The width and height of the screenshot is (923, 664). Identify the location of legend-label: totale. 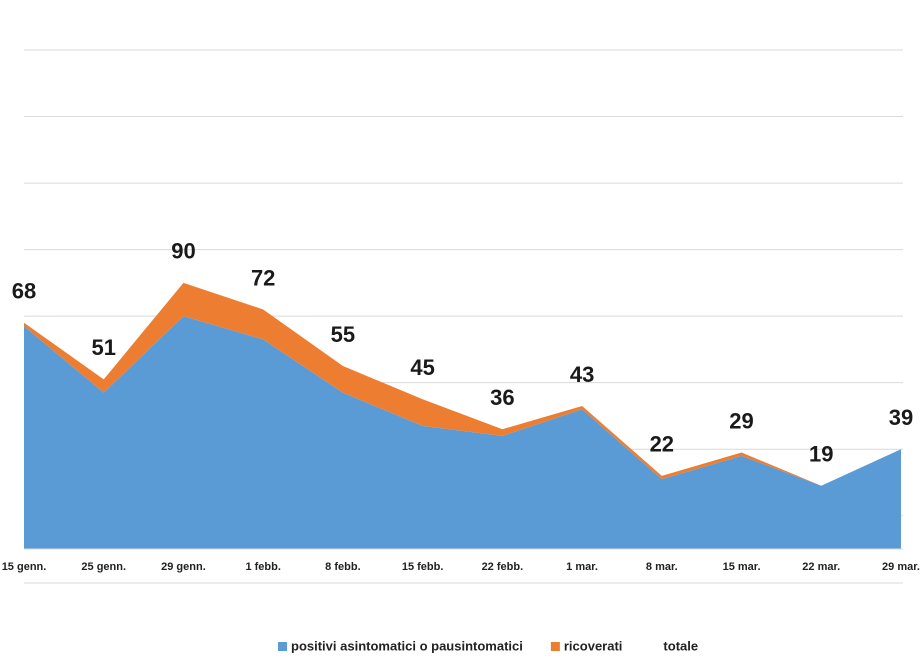
(680, 645).